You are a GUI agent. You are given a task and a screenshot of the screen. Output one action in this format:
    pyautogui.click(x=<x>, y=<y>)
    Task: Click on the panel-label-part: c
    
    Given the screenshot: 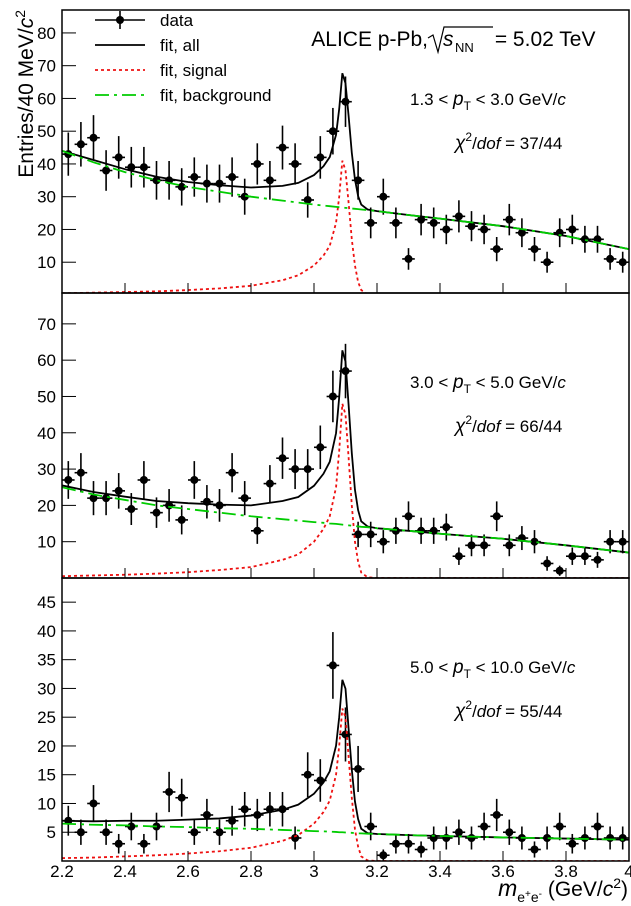 What is the action you would take?
    pyautogui.click(x=561, y=99)
    